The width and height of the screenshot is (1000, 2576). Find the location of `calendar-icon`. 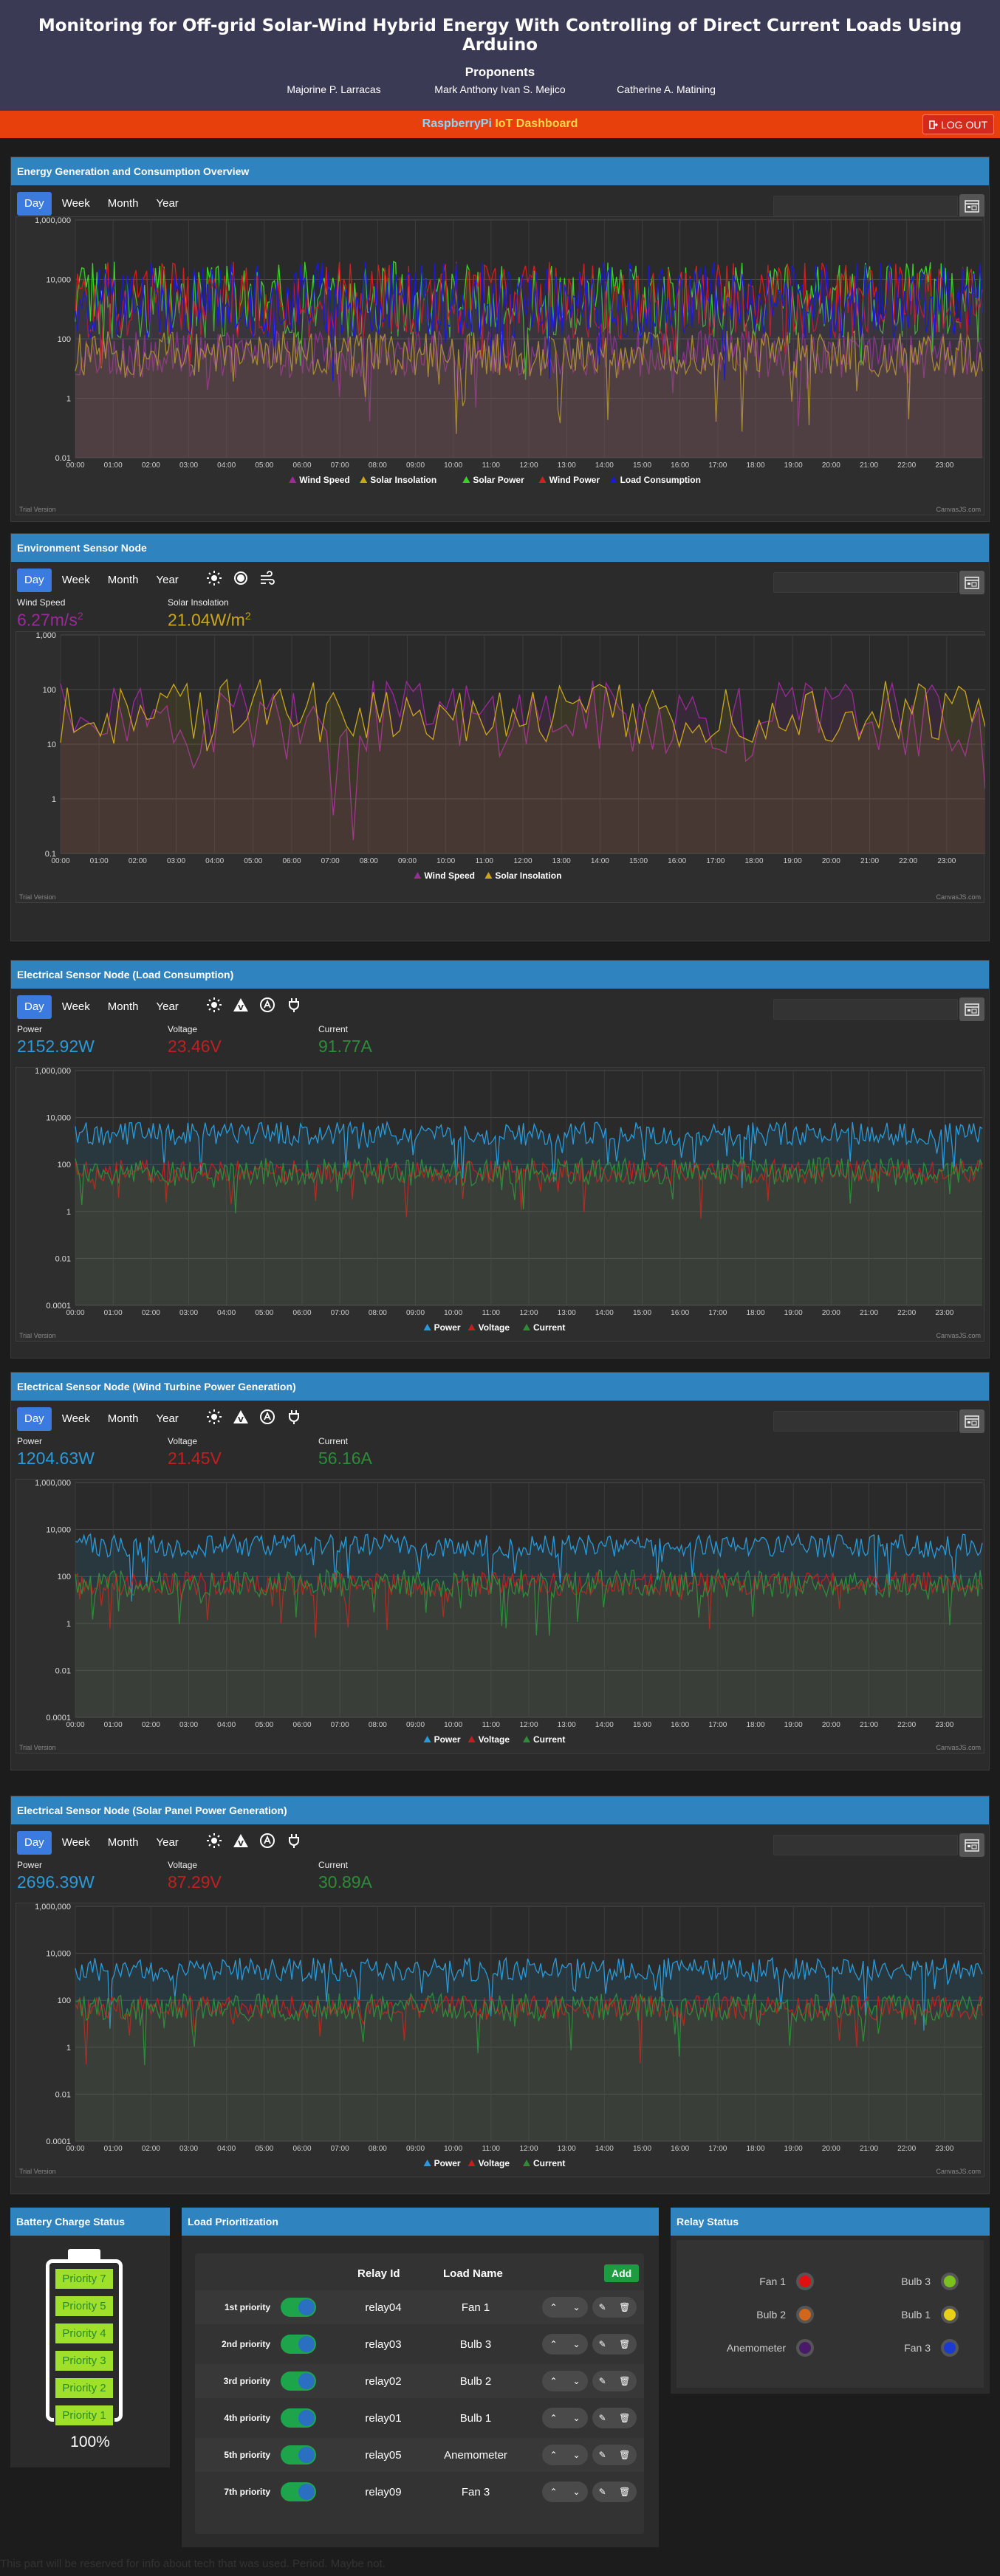

calendar-icon is located at coordinates (972, 1421).